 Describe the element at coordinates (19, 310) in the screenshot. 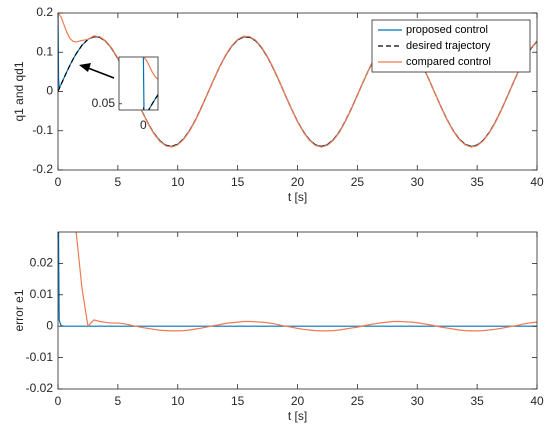

I see `y-axis-label: error e1` at that location.